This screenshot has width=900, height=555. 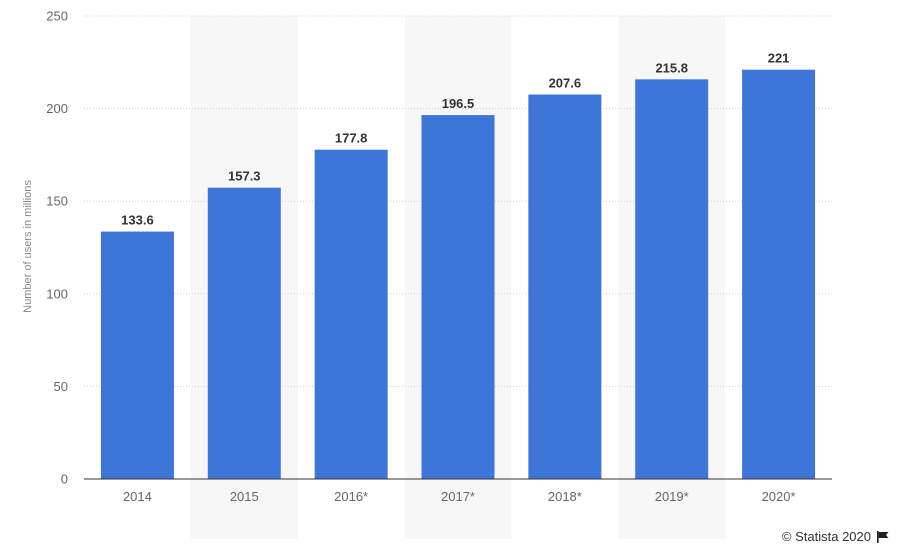 What do you see at coordinates (57, 293) in the screenshot?
I see `y-tick-label: 100` at bounding box center [57, 293].